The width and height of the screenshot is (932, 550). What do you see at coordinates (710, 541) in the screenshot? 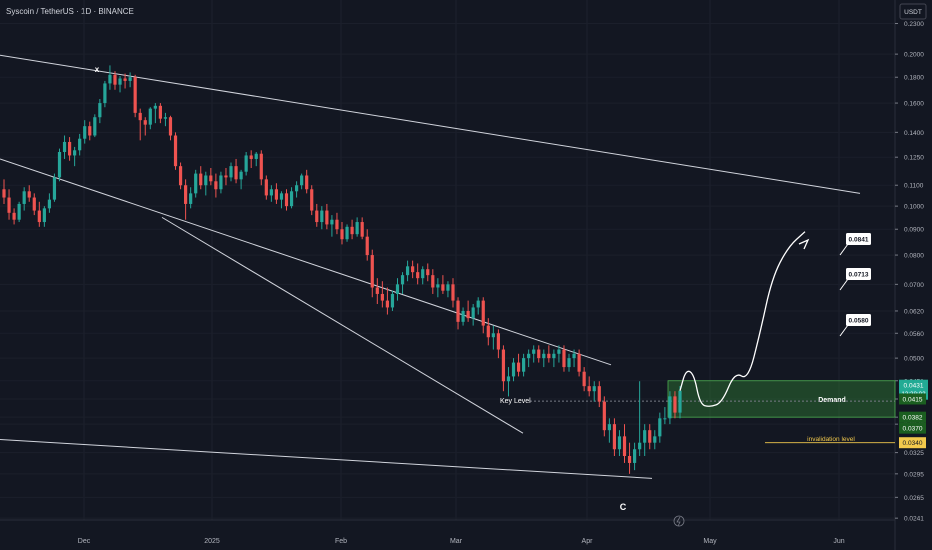
I see `x-tick-label: May` at bounding box center [710, 541].